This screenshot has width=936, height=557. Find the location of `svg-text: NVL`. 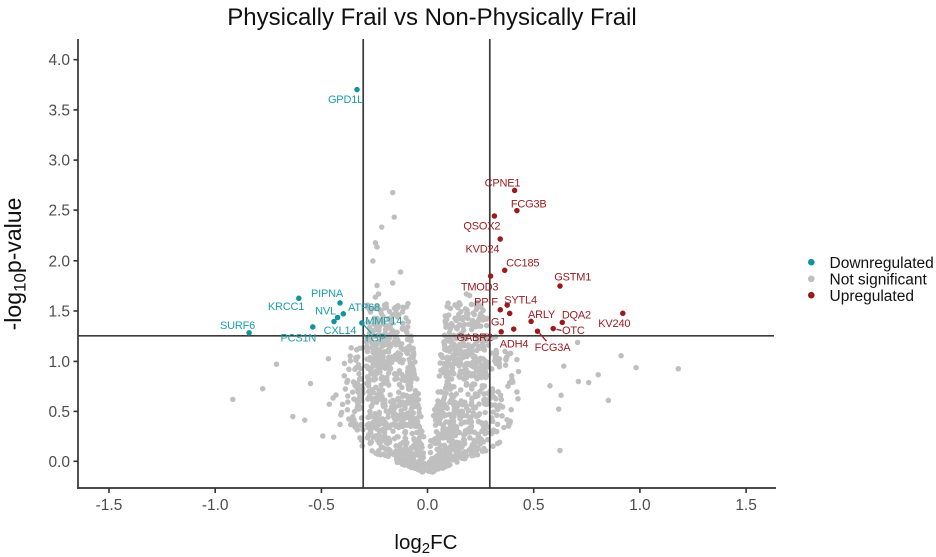

svg-text: NVL is located at coordinates (325, 312).